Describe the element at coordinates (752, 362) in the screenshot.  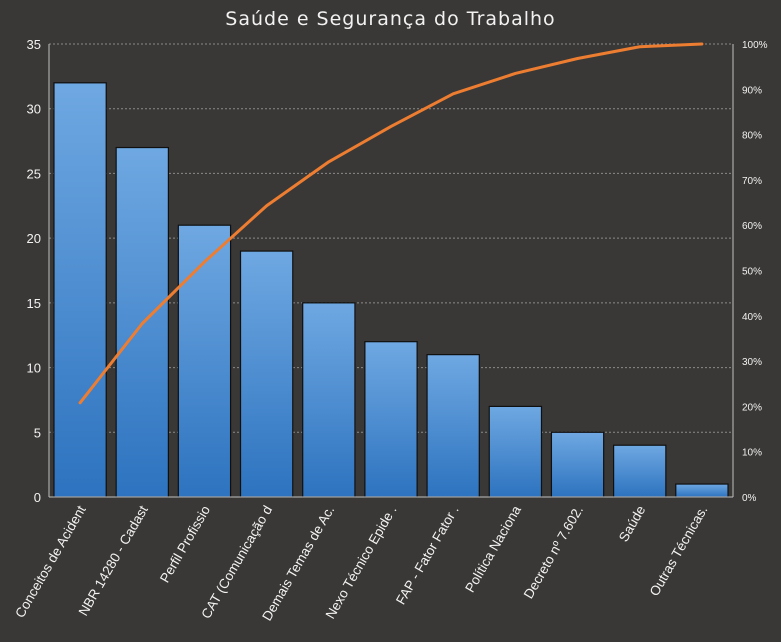
I see `y2-tick-label: 30%` at that location.